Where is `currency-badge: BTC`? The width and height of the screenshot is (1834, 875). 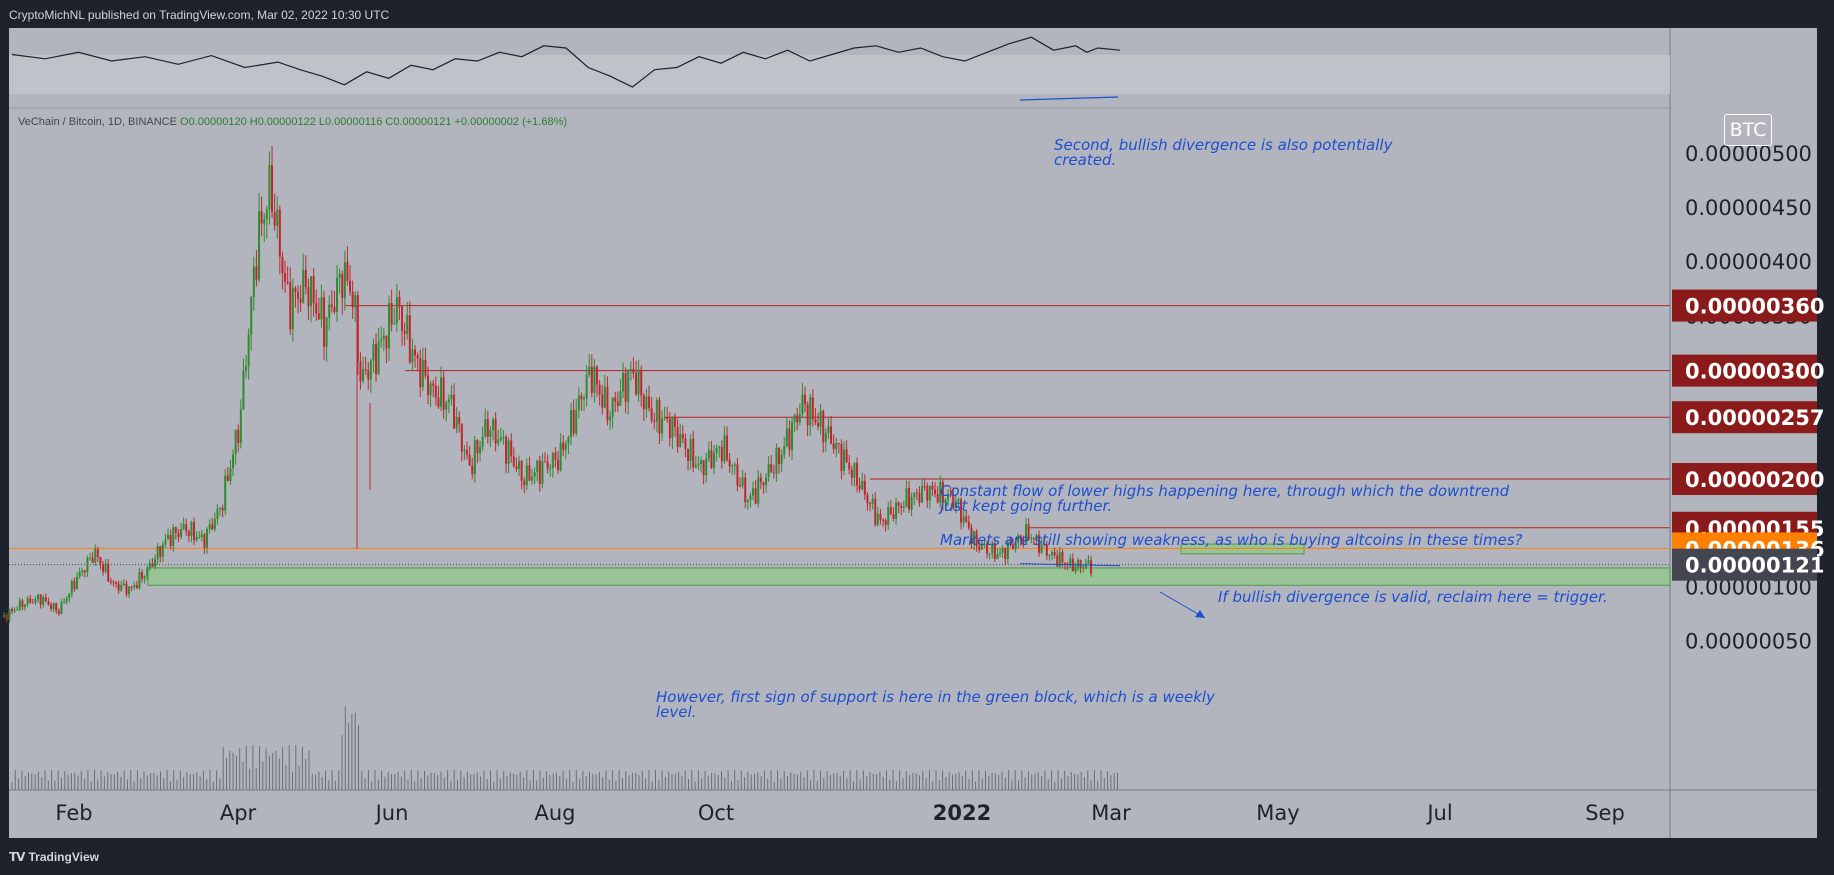
currency-badge: BTC is located at coordinates (1748, 130).